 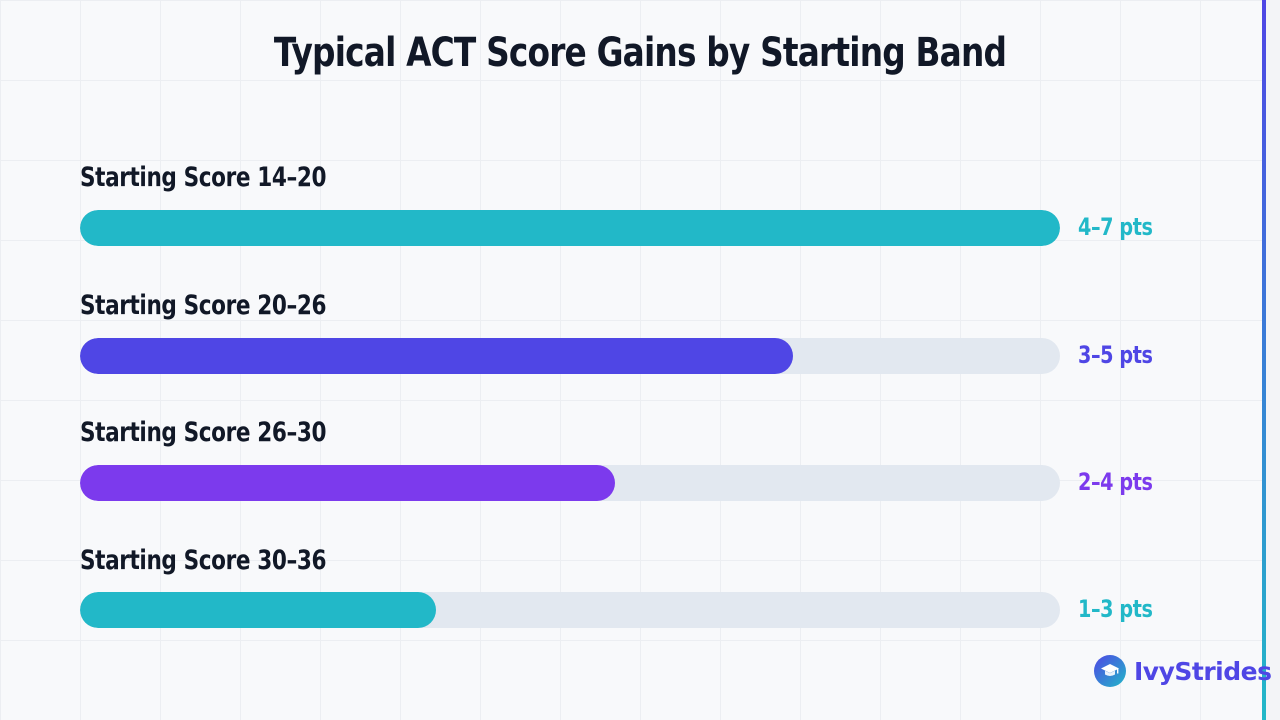 I want to click on data-label: 1–3 pts, so click(x=1115, y=609).